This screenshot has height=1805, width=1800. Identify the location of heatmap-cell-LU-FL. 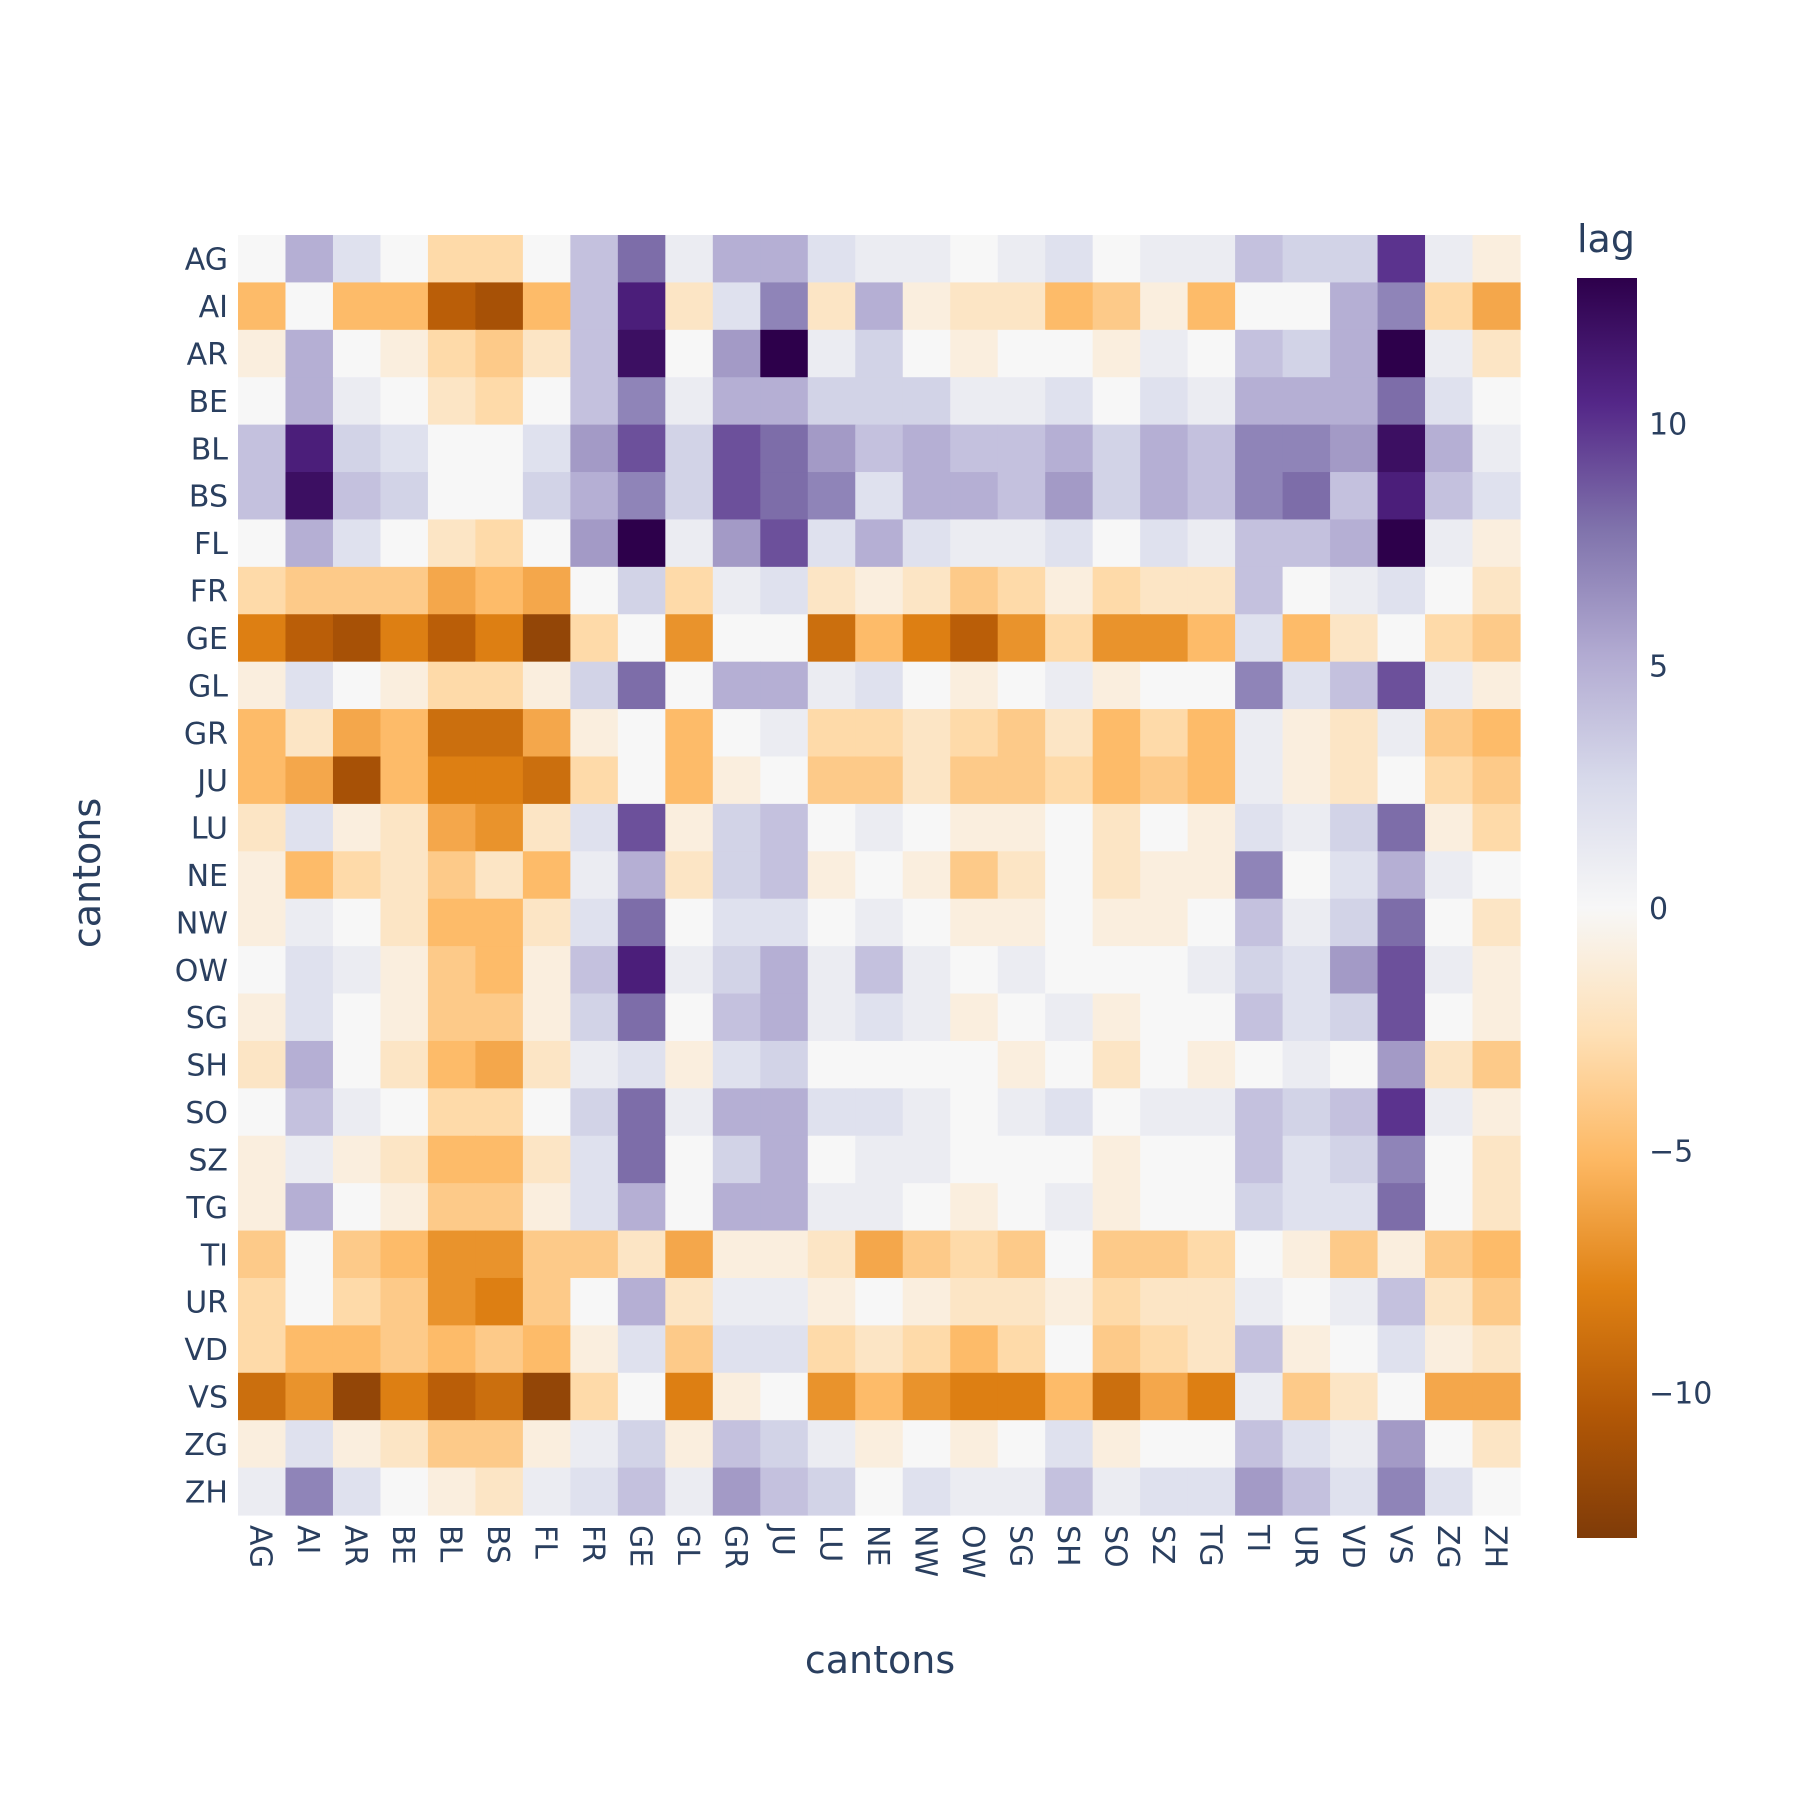
(546, 827).